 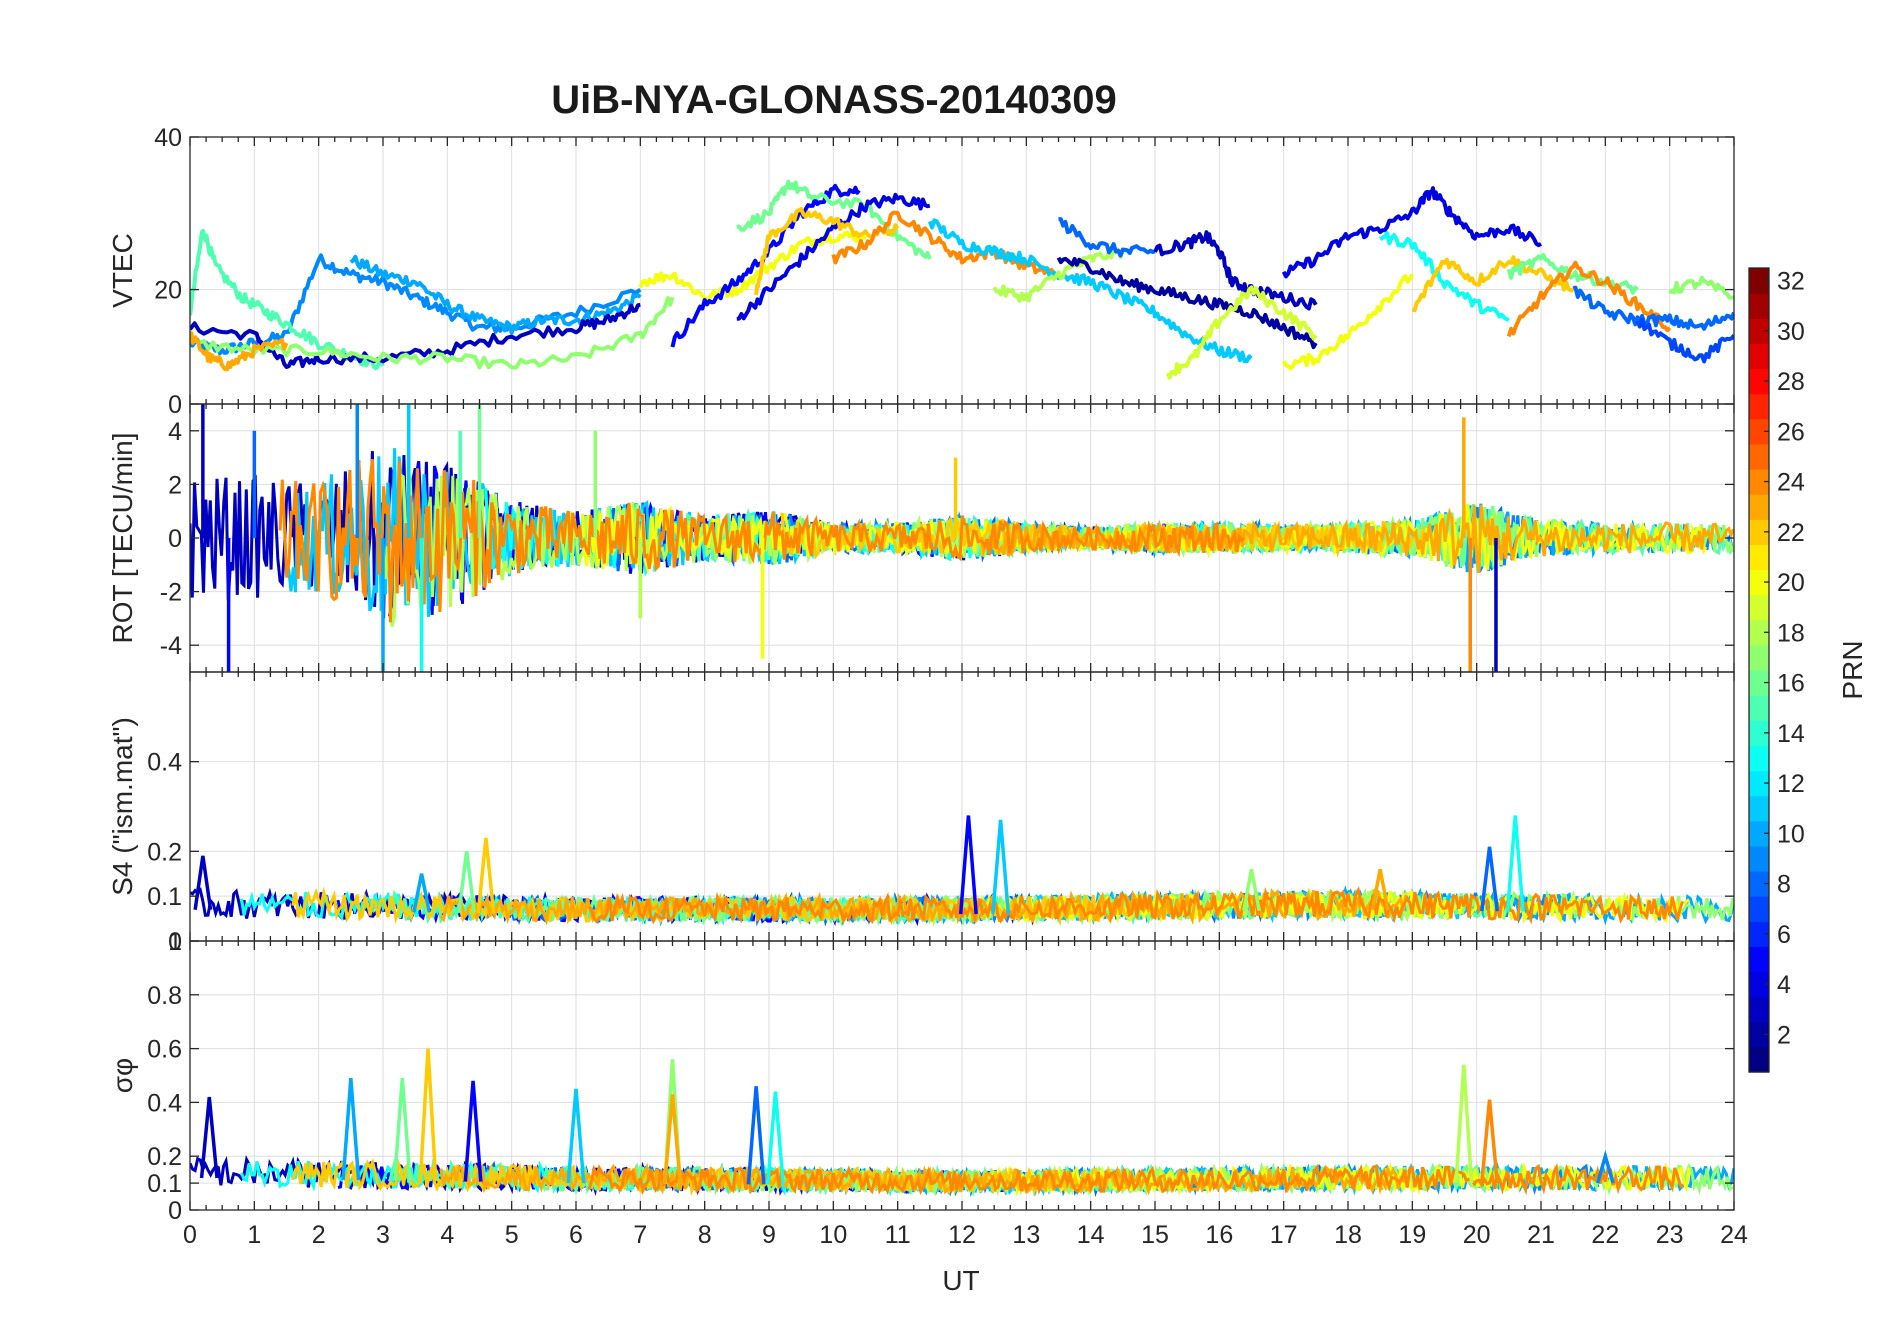 I want to click on y-tick-label: 20, so click(x=168, y=291).